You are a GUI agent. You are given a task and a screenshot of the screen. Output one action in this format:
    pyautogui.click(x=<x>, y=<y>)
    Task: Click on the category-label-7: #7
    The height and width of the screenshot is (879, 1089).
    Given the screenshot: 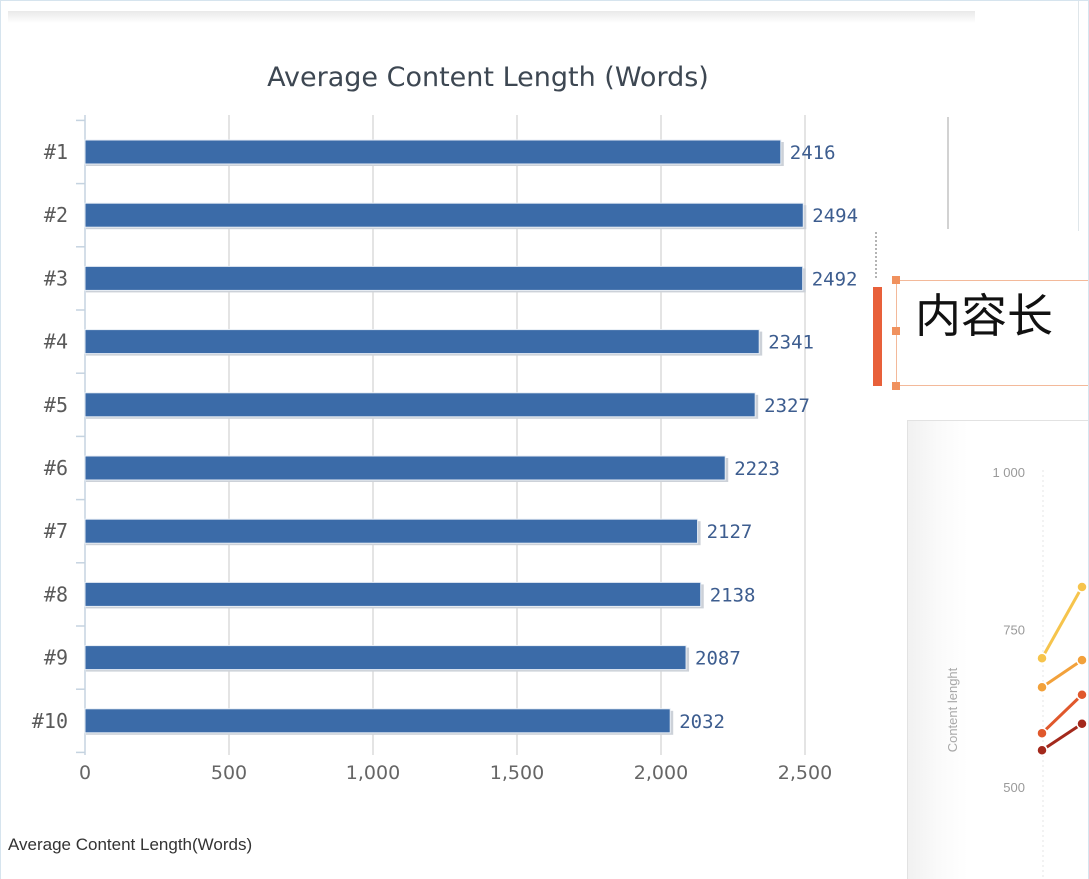 What is the action you would take?
    pyautogui.click(x=56, y=531)
    